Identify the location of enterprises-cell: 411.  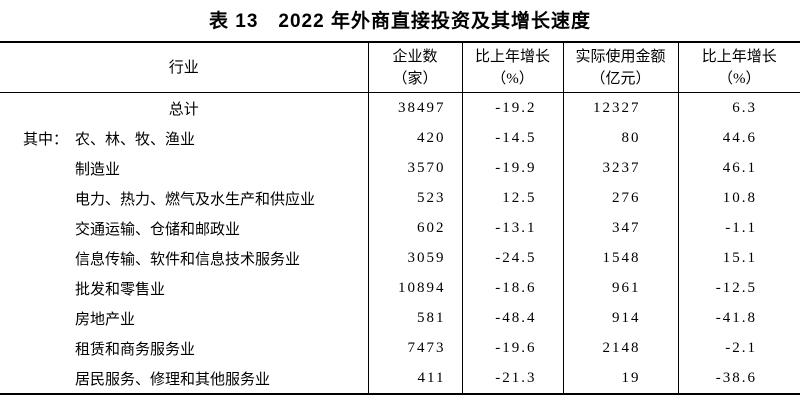
(414, 378).